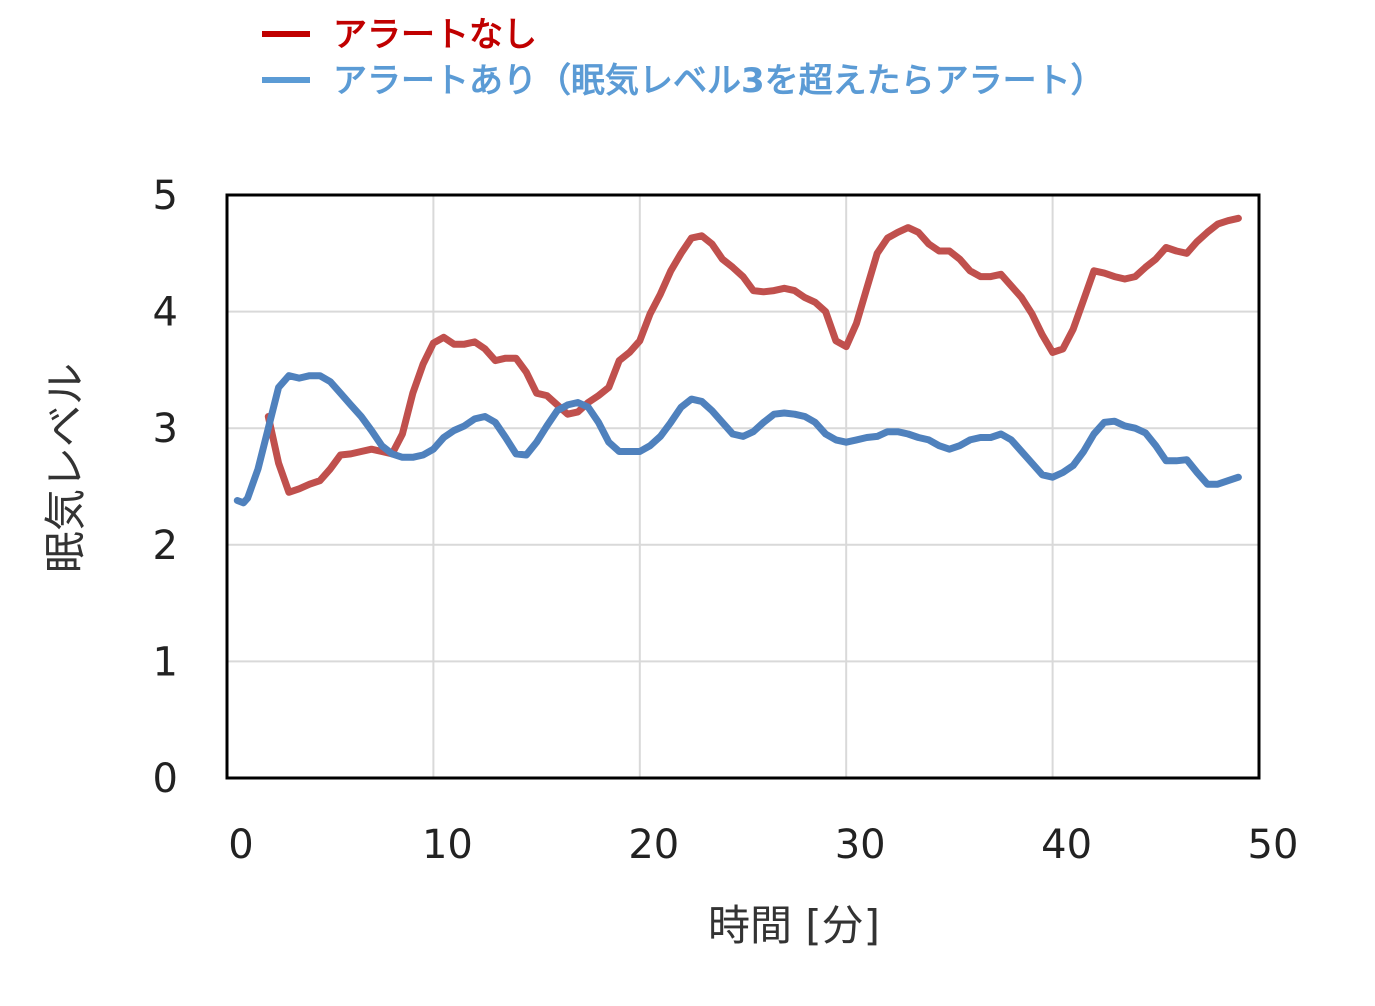 This screenshot has height=1006, width=1375. Describe the element at coordinates (165, 487) in the screenshot. I see `y-axis-ticks: 0 1 2 3 4 5` at that location.